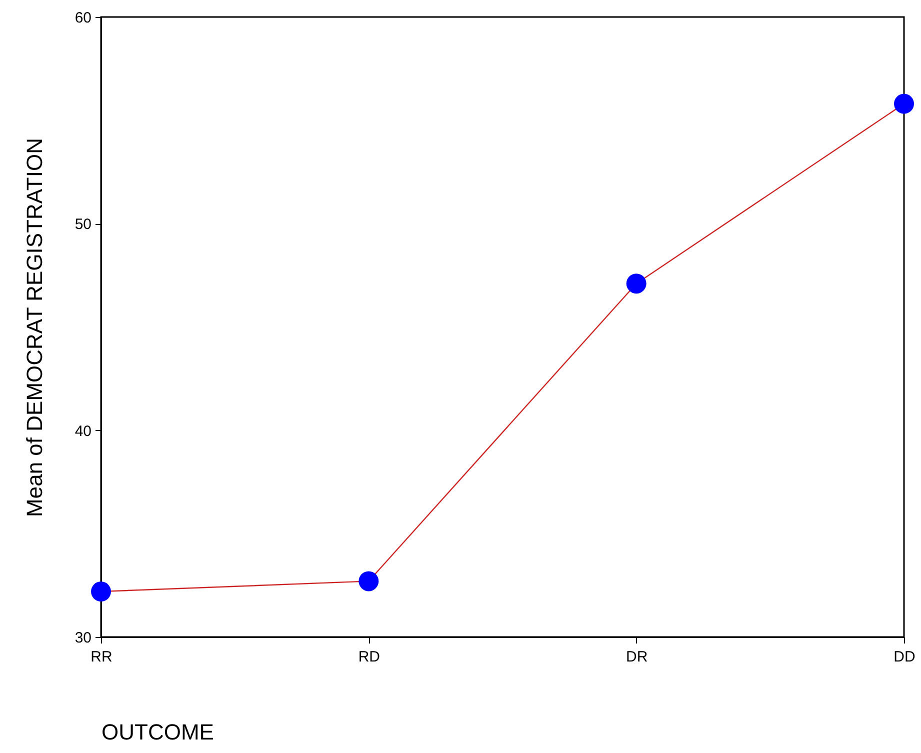 The width and height of the screenshot is (921, 753). I want to click on y-tick-label: 30, so click(83, 638).